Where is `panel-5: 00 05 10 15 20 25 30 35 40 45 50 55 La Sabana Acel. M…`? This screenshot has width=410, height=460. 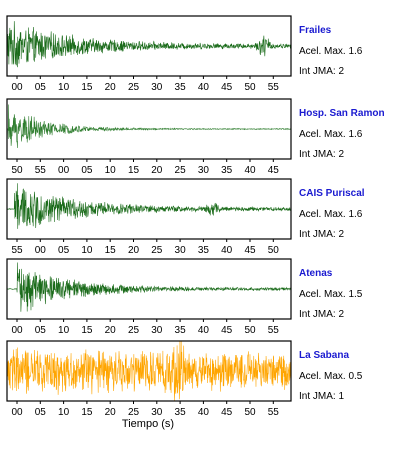 panel-5: 00 05 10 15 20 25 30 35 40 45 50 55 La Sabana Acel. M… is located at coordinates (184, 379).